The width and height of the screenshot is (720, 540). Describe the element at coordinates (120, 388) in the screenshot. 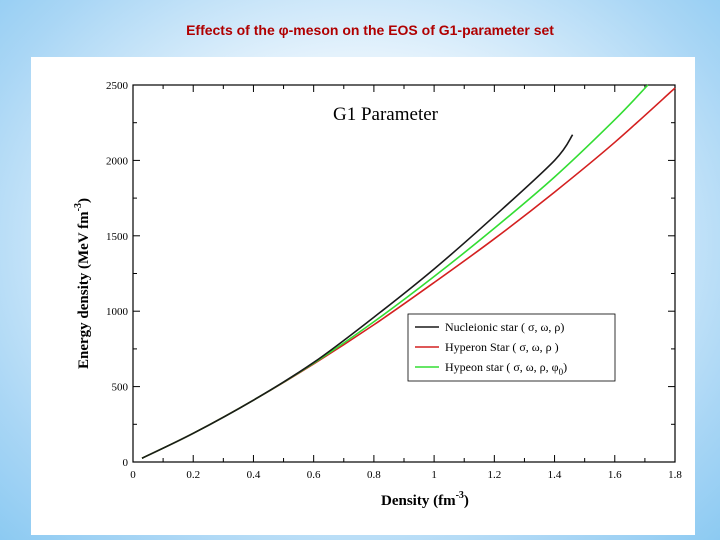

I see `y-tick-label: 500` at that location.